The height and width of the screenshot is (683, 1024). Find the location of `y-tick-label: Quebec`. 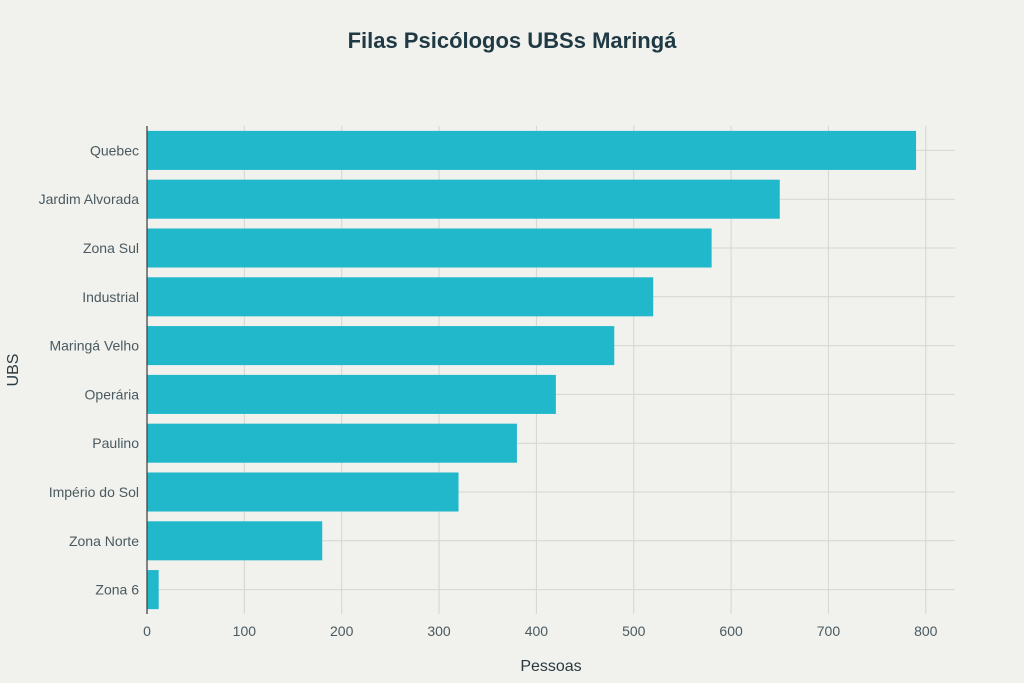

y-tick-label: Quebec is located at coordinates (114, 150).